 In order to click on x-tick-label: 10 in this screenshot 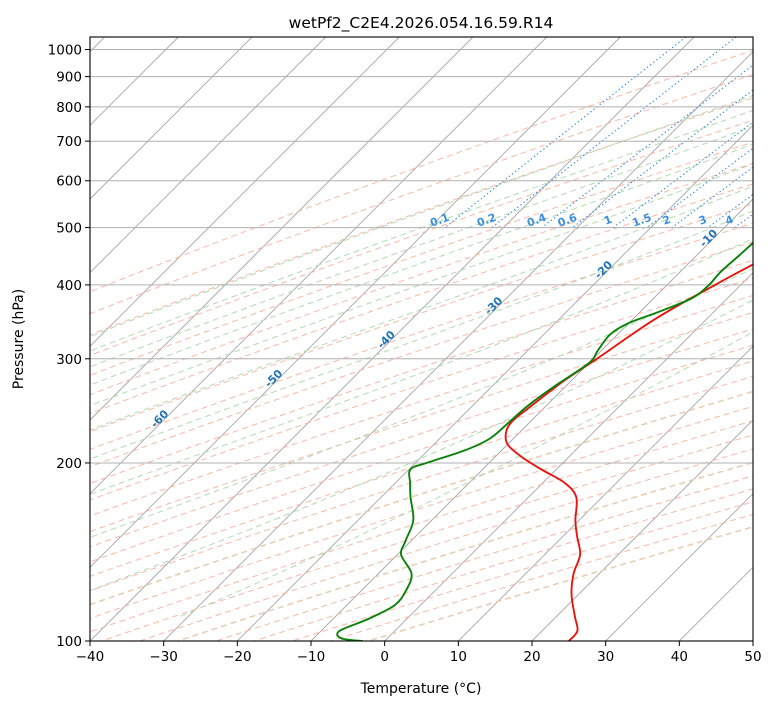, I will do `click(458, 657)`.